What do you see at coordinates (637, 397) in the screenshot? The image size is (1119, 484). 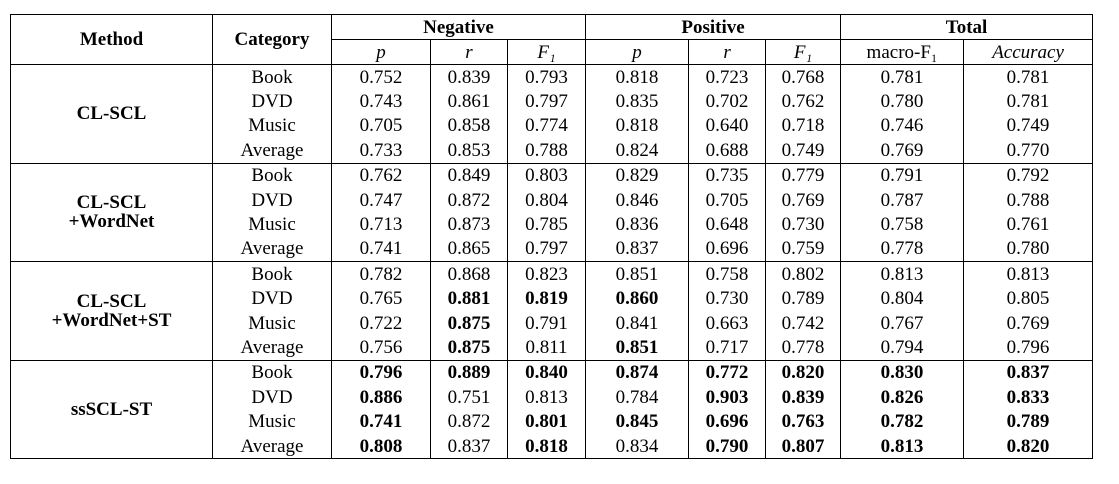 I see `value-cell: 0.784` at bounding box center [637, 397].